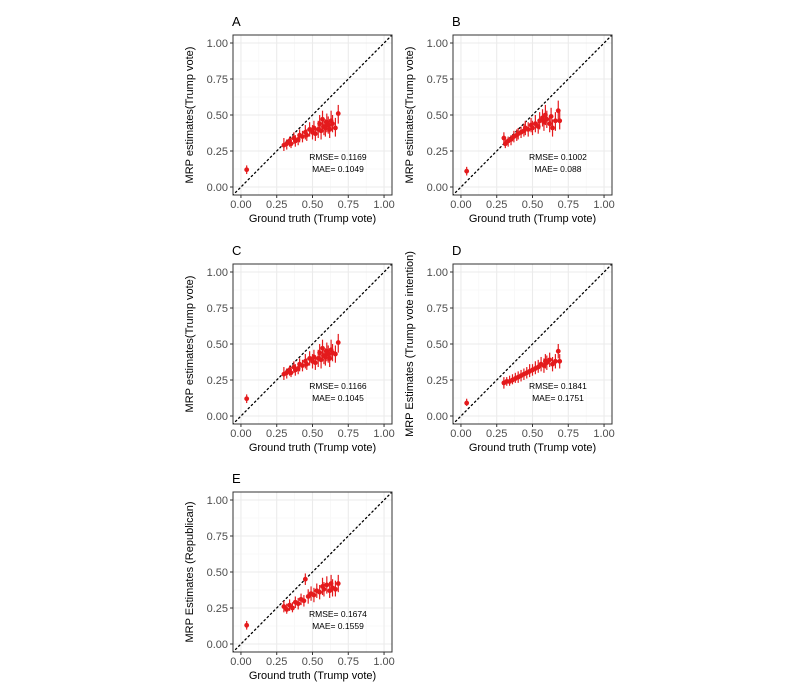  Describe the element at coordinates (190, 344) in the screenshot. I see `y-axis-title: MRP estimates(Trump vote)` at that location.